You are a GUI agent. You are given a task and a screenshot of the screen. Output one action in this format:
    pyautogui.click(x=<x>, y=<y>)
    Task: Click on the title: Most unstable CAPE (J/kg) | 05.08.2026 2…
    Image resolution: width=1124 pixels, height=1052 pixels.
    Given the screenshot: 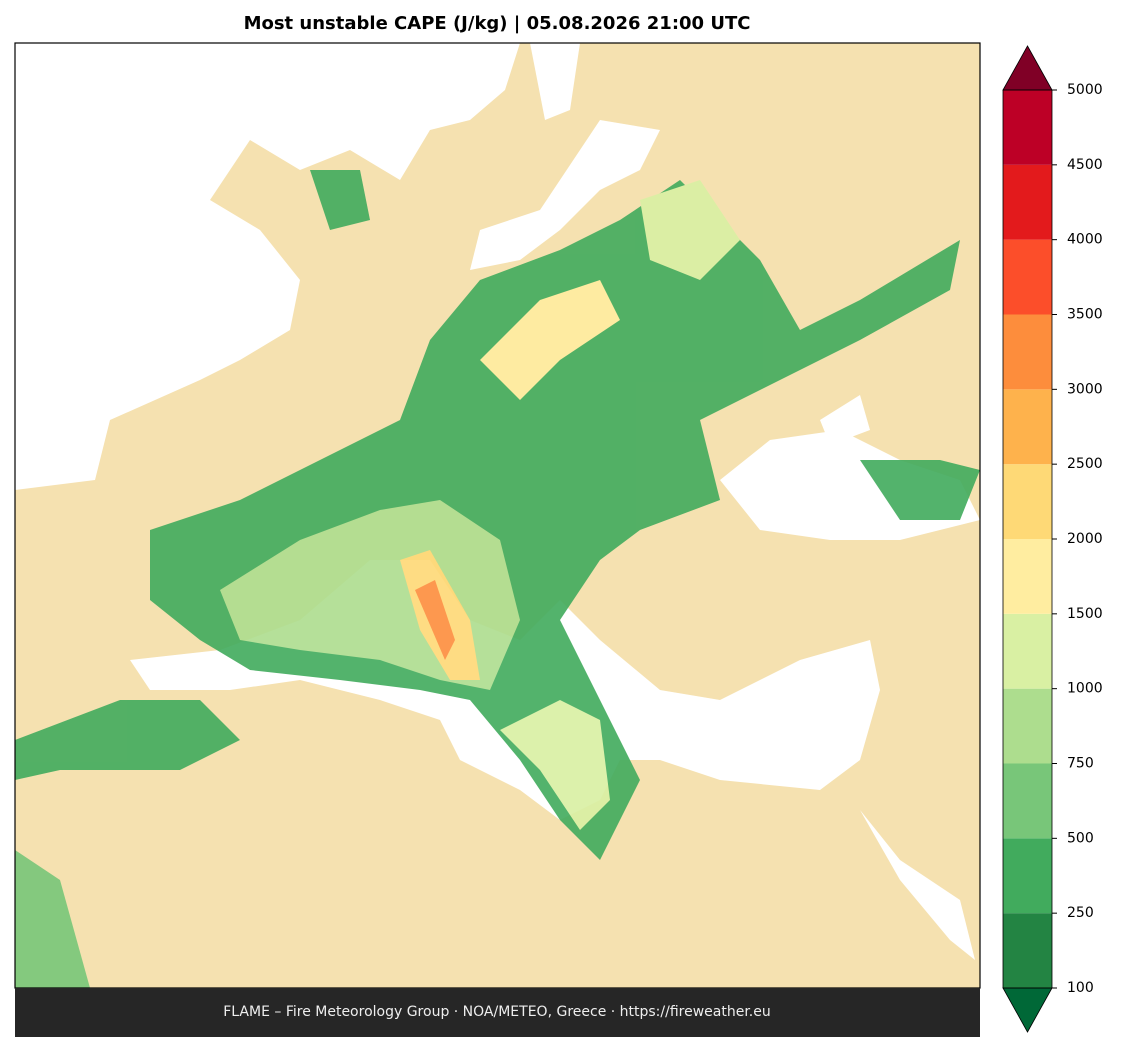 What is the action you would take?
    pyautogui.click(x=497, y=23)
    